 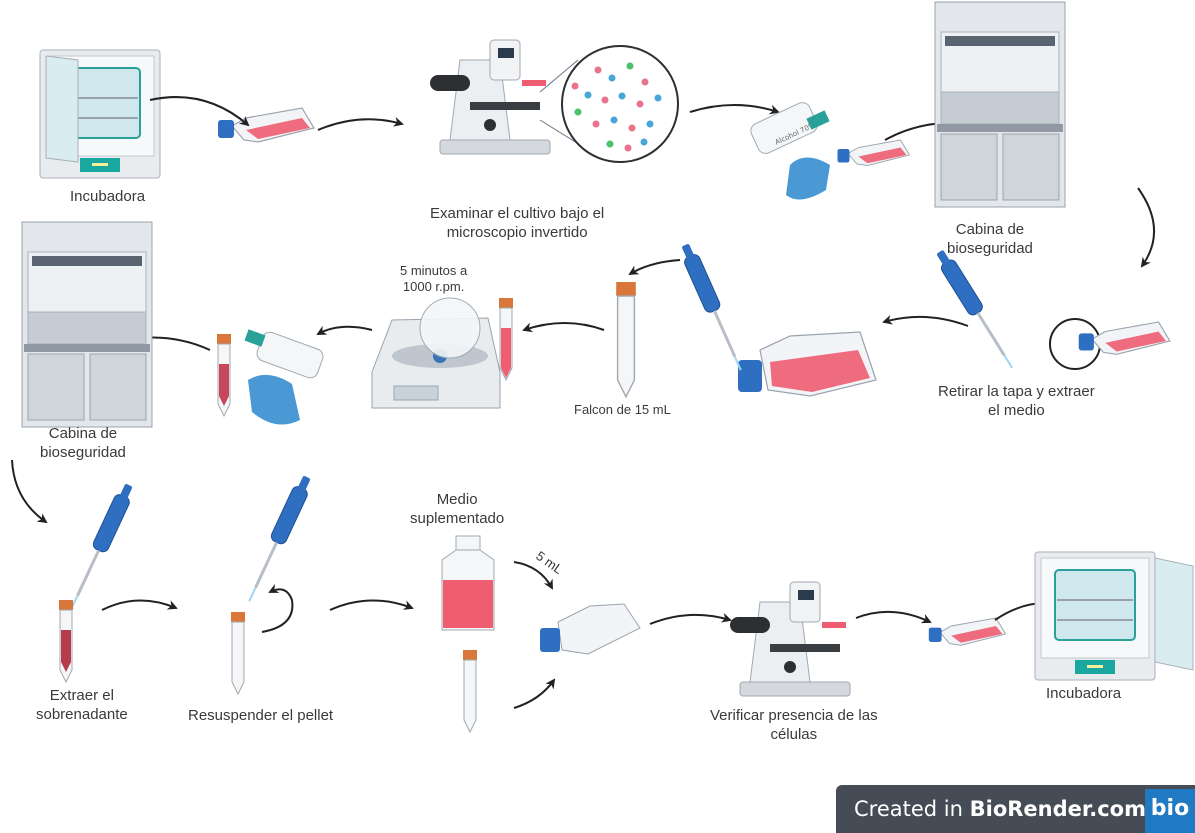 I want to click on label-cabinet-1-line-2: bioseguridad, so click(x=990, y=248).